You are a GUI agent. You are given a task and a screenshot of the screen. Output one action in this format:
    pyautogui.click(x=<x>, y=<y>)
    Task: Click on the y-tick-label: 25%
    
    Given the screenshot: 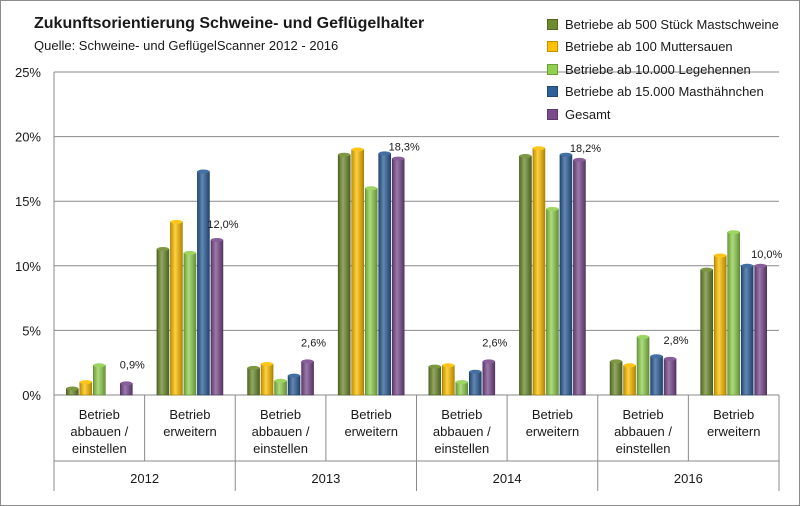 What is the action you would take?
    pyautogui.click(x=28, y=72)
    